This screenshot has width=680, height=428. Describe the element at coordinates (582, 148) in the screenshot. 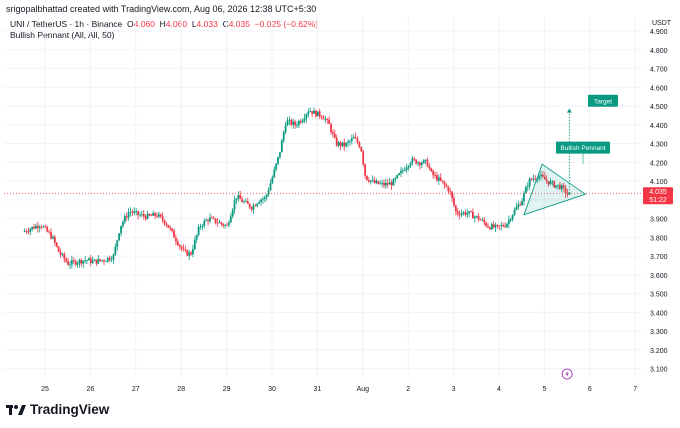

I see `bullish-pennant-label: Bullish Pennant` at that location.